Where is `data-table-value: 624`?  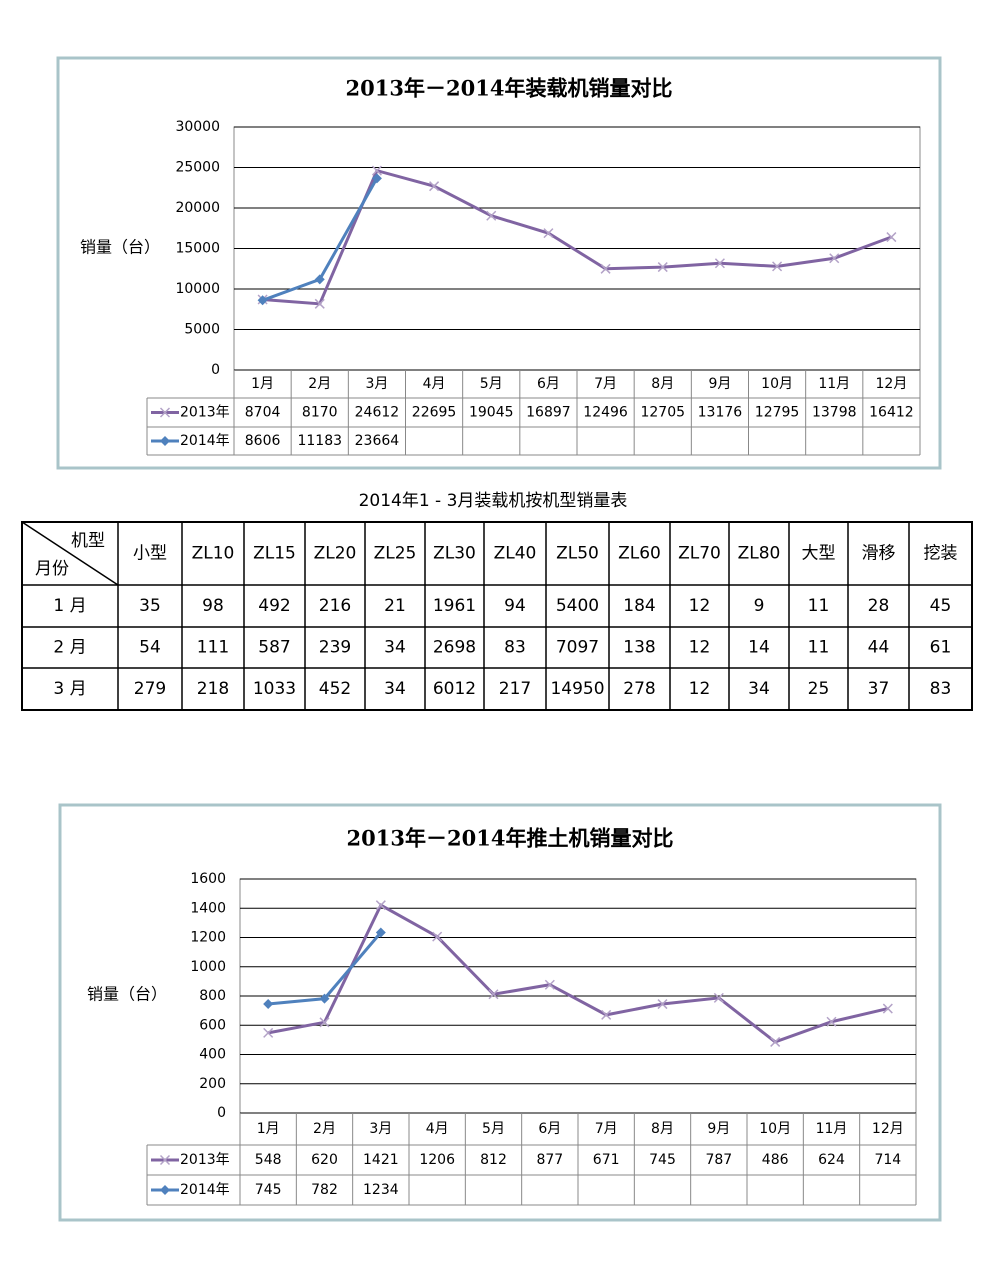
data-table-value: 624 is located at coordinates (831, 1160).